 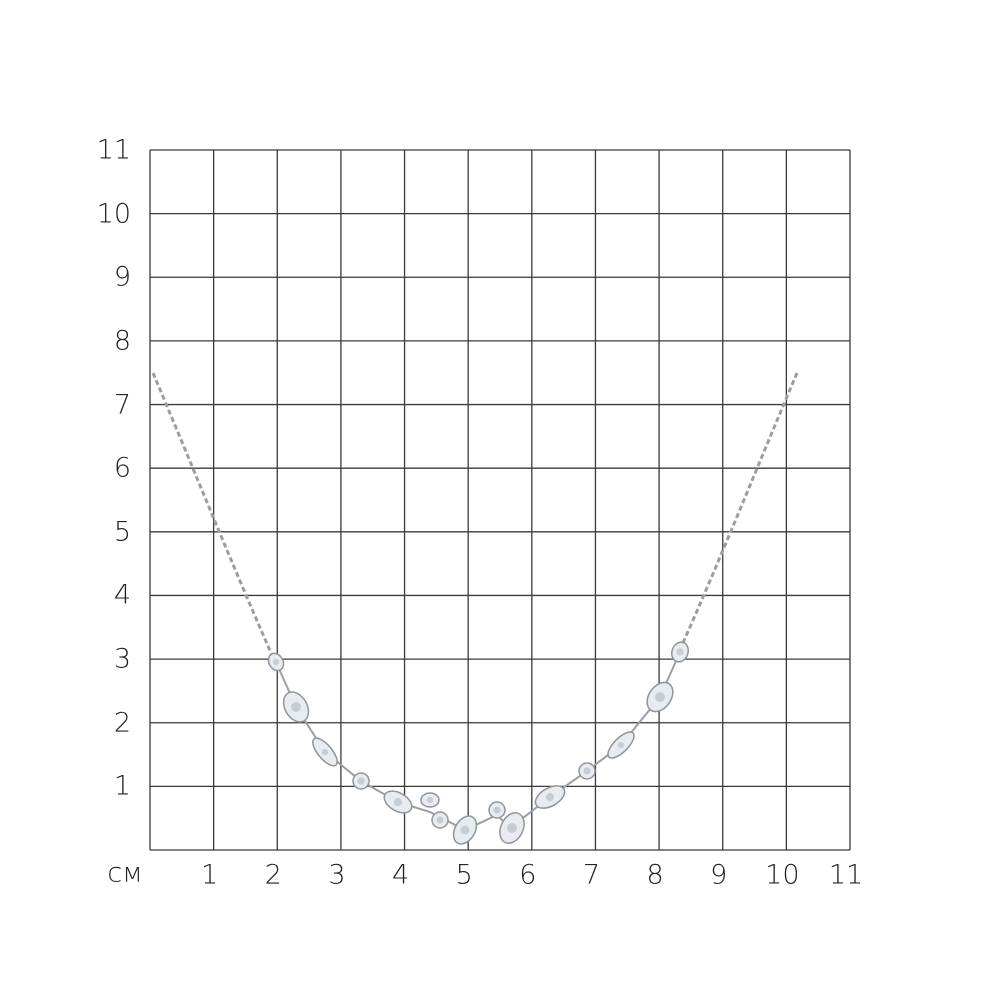 I want to click on y-tick-label: 11, so click(x=113, y=150).